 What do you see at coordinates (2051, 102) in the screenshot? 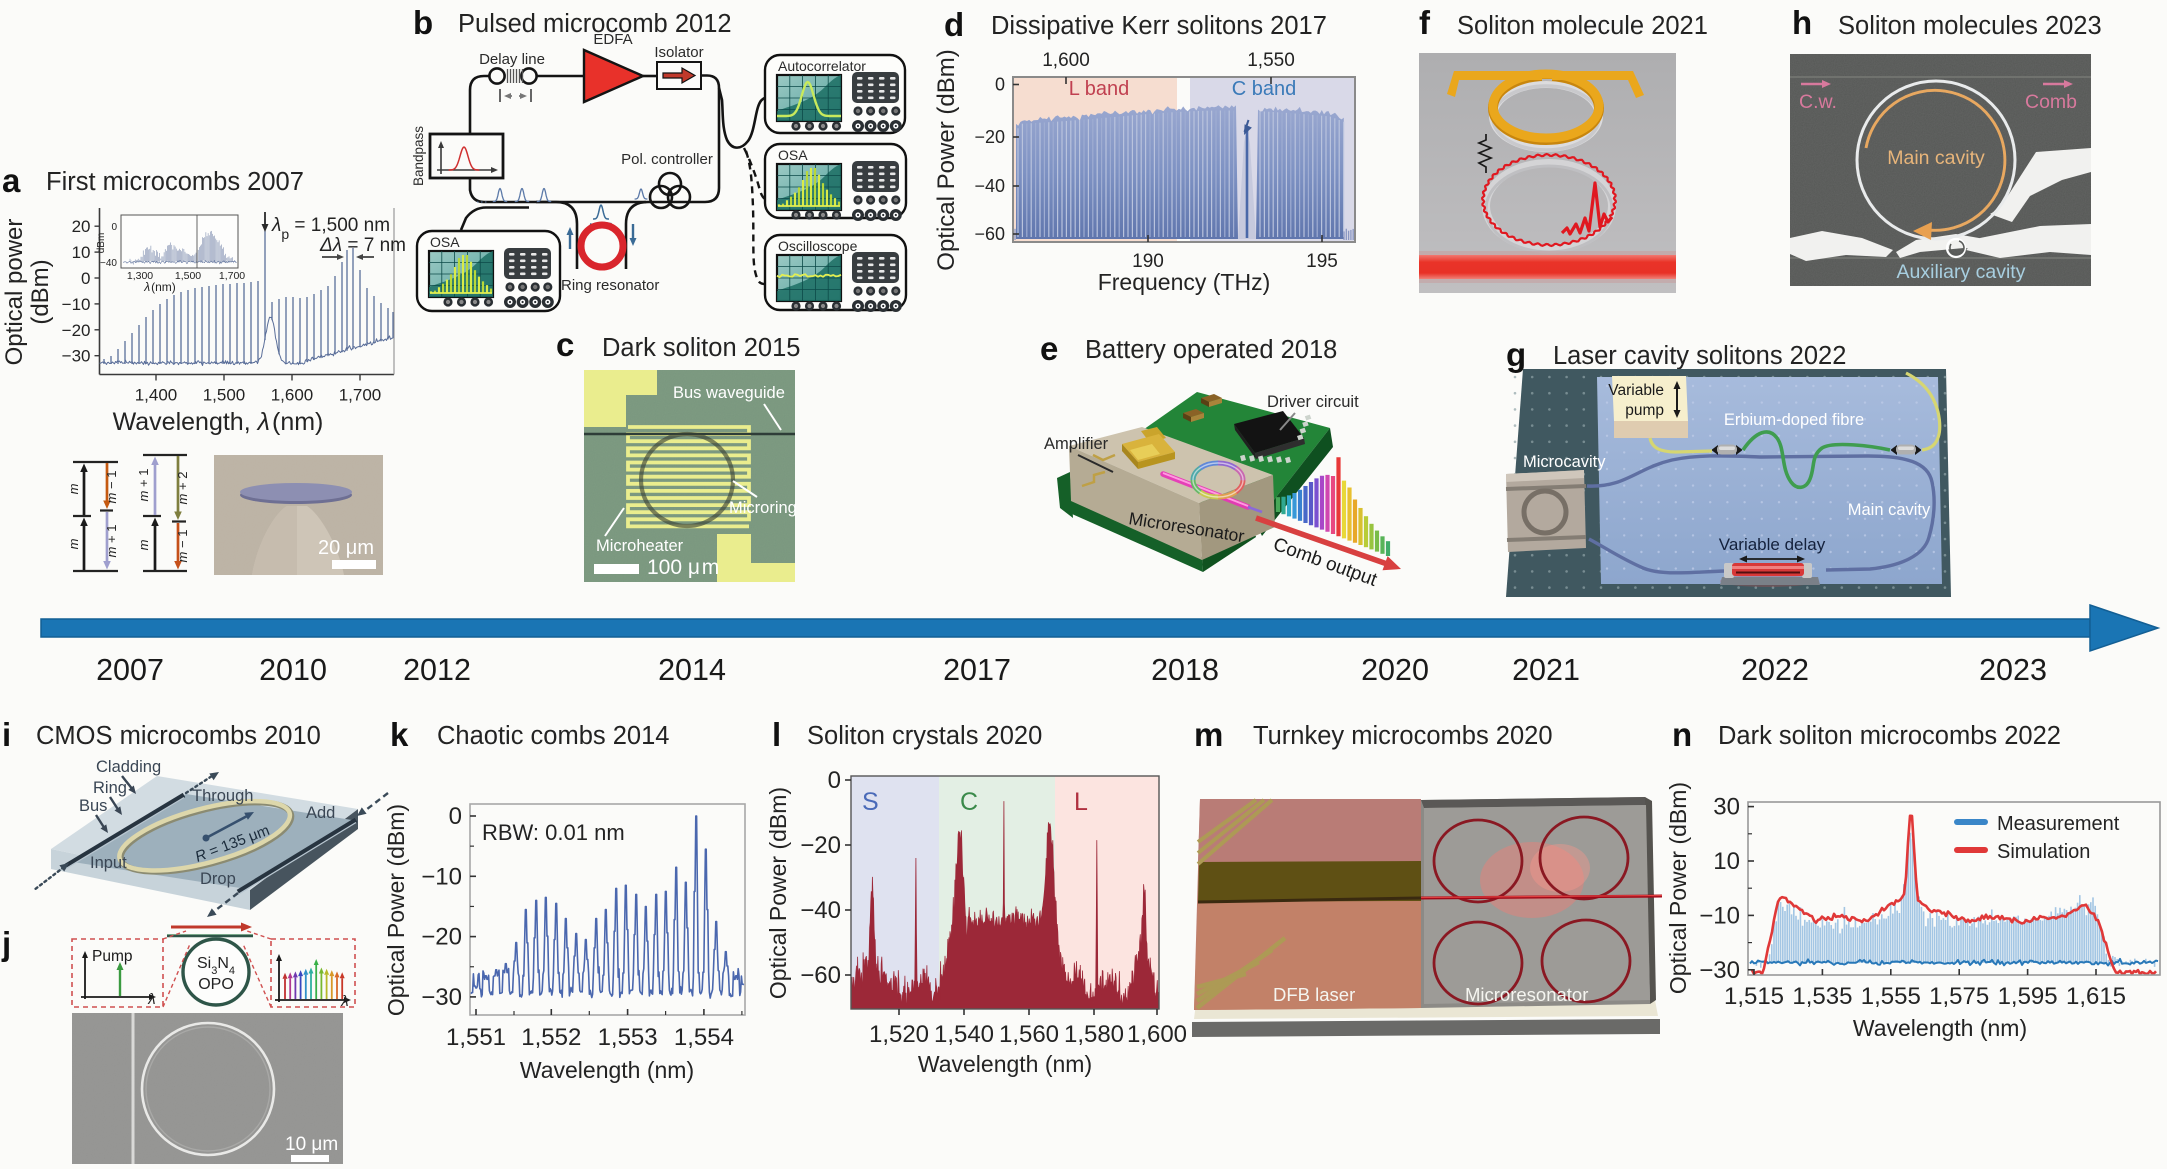
I see `svg-text: Comb` at bounding box center [2051, 102].